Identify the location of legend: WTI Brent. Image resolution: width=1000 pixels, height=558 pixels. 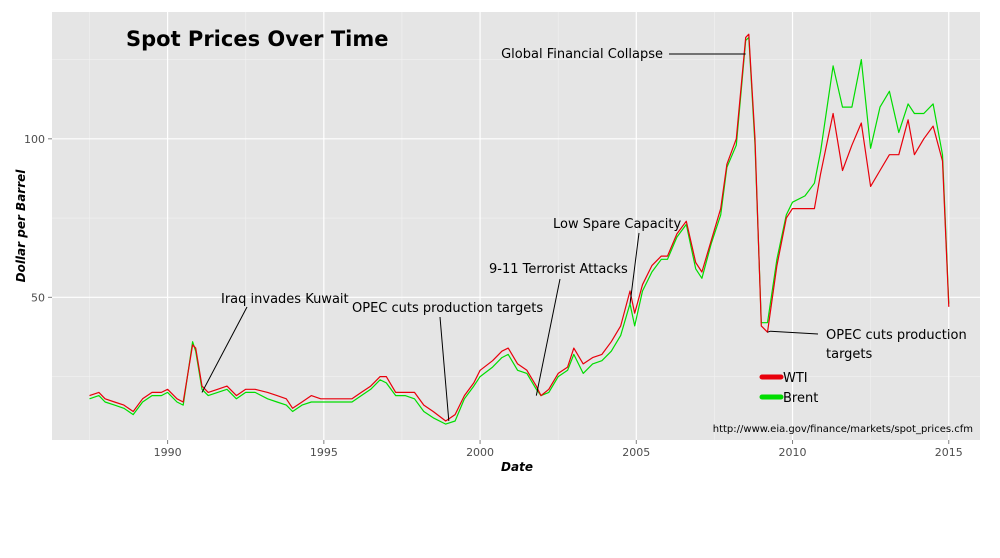
(788, 388).